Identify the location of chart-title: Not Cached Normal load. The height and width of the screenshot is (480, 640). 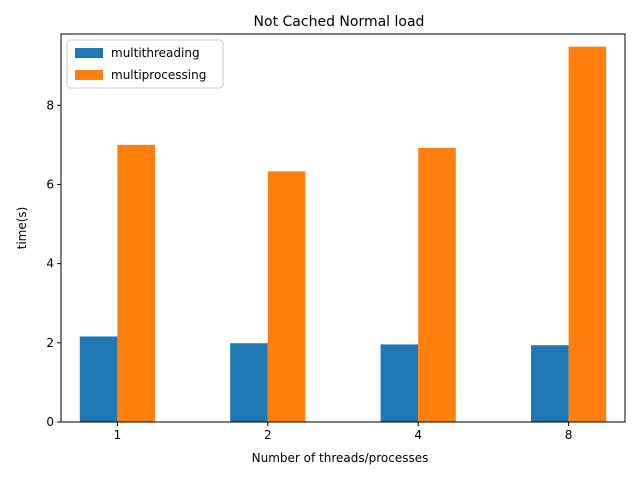
(339, 22).